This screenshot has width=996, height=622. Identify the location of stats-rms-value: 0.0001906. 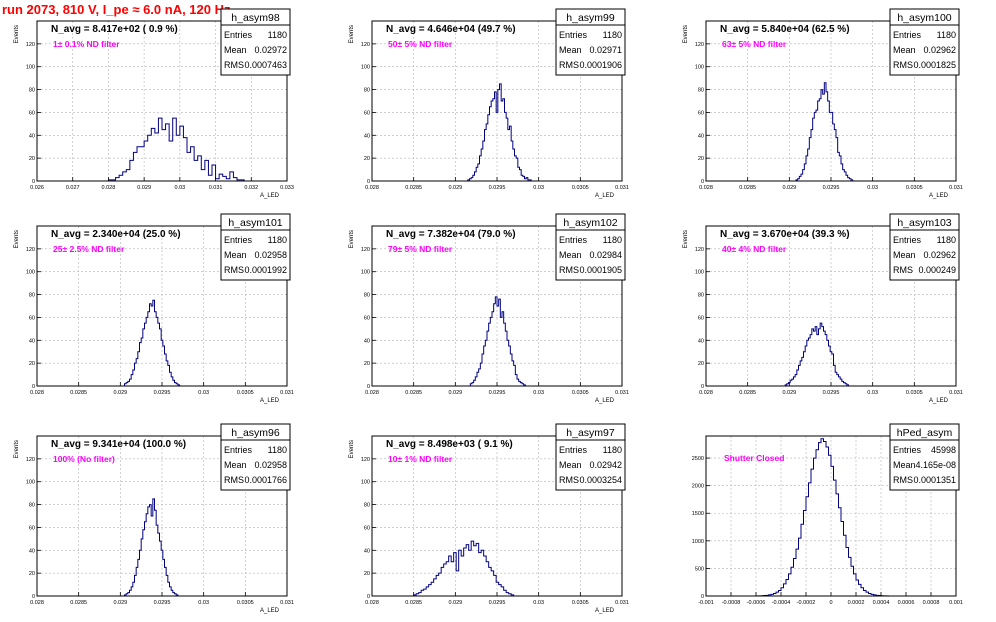
(600, 65).